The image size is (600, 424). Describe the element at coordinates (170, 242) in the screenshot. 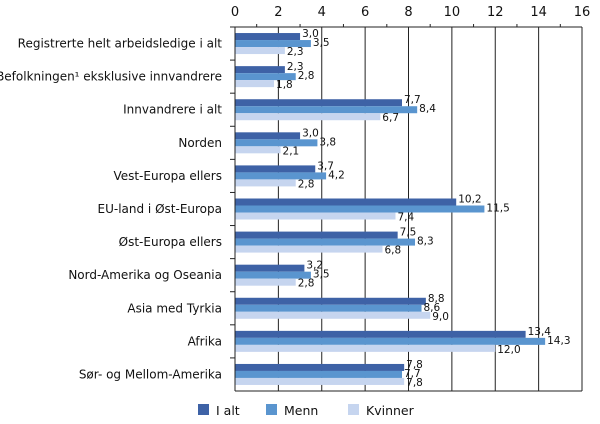

I see `category-label: Øst-Europa ellers` at that location.